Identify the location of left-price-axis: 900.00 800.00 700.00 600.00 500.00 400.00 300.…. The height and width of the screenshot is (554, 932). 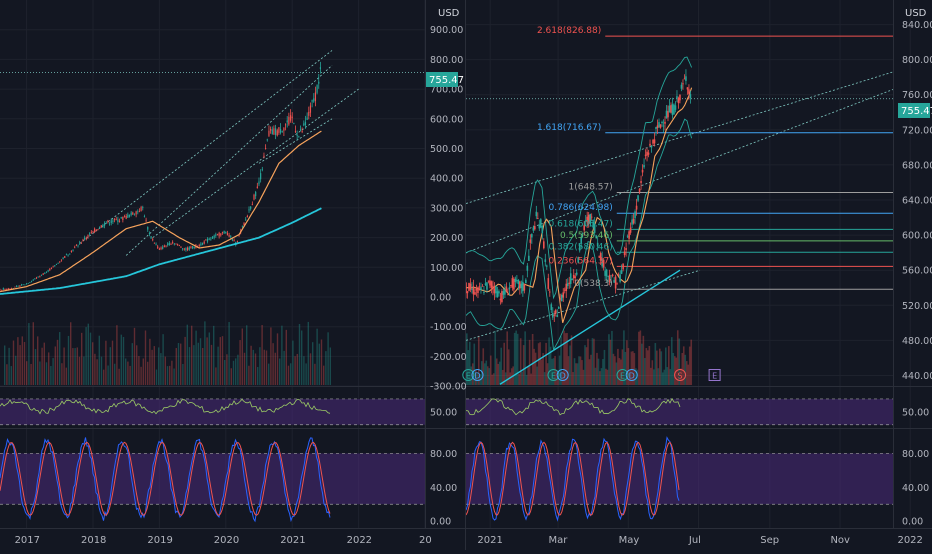
(448, 276).